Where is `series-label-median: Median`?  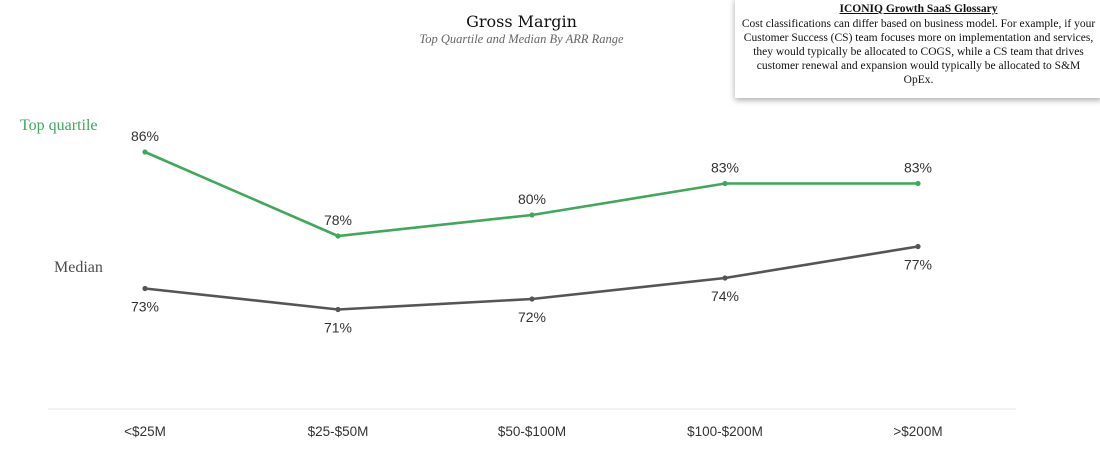 series-label-median: Median is located at coordinates (78, 267).